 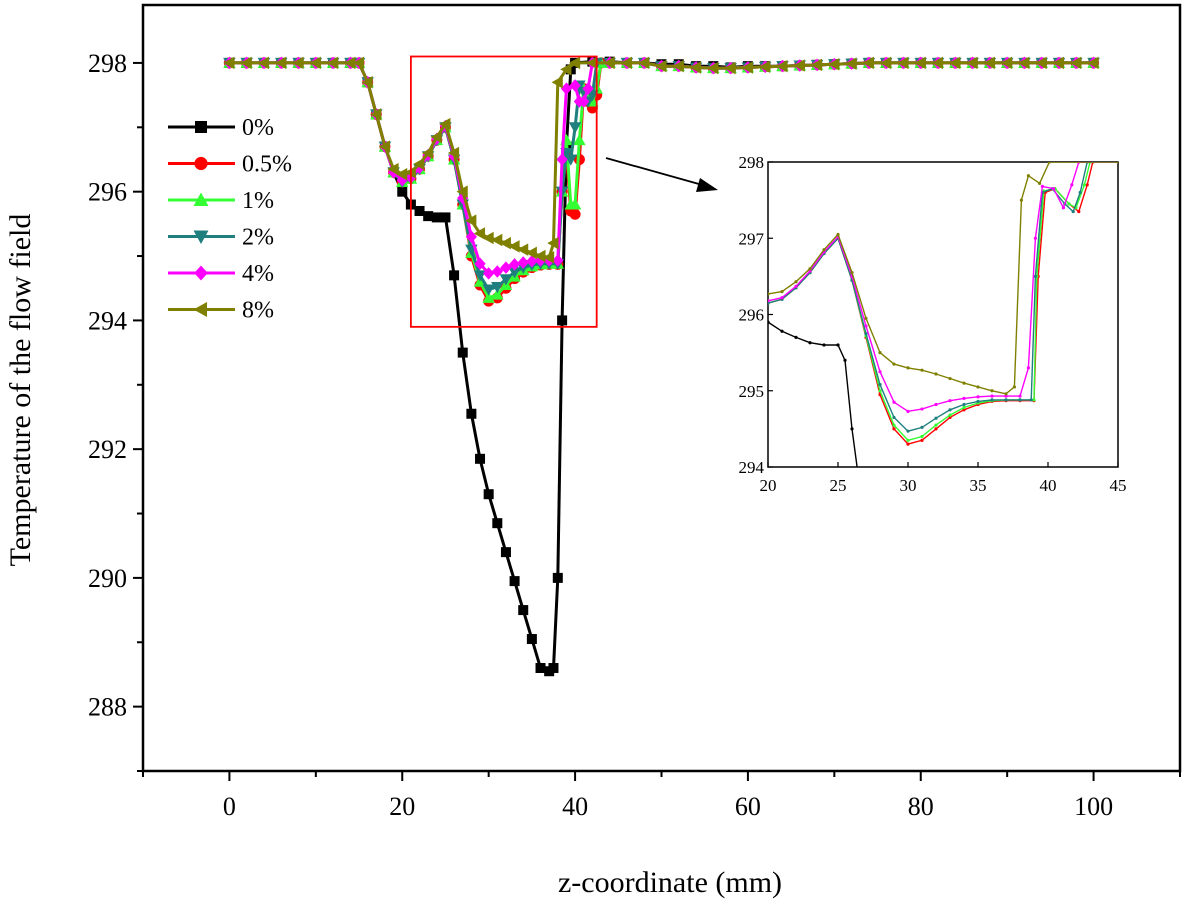 What do you see at coordinates (230, 219) in the screenshot?
I see `legend: 0% 0.5% 1% 2% 4% 8%` at bounding box center [230, 219].